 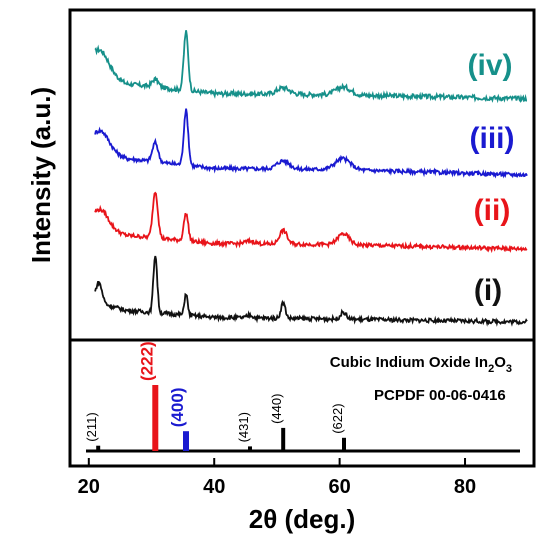 I want to click on hkl-label-222: (222), so click(x=146, y=361).